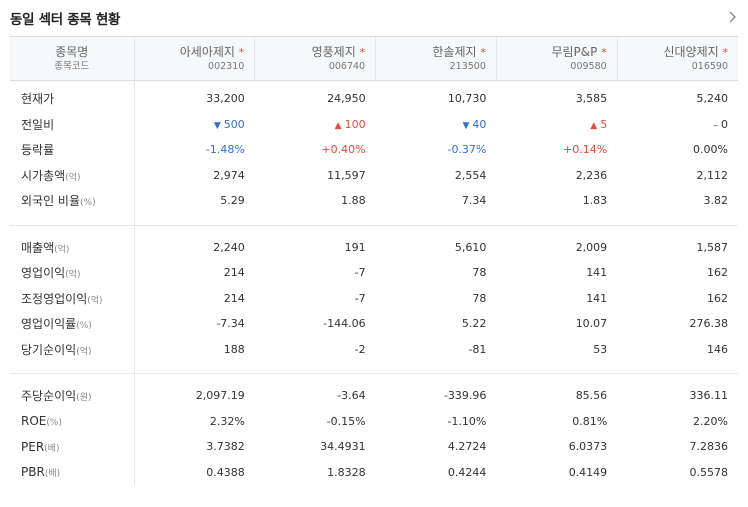 This screenshot has width=748, height=507. I want to click on company-code: 016590, so click(709, 66).